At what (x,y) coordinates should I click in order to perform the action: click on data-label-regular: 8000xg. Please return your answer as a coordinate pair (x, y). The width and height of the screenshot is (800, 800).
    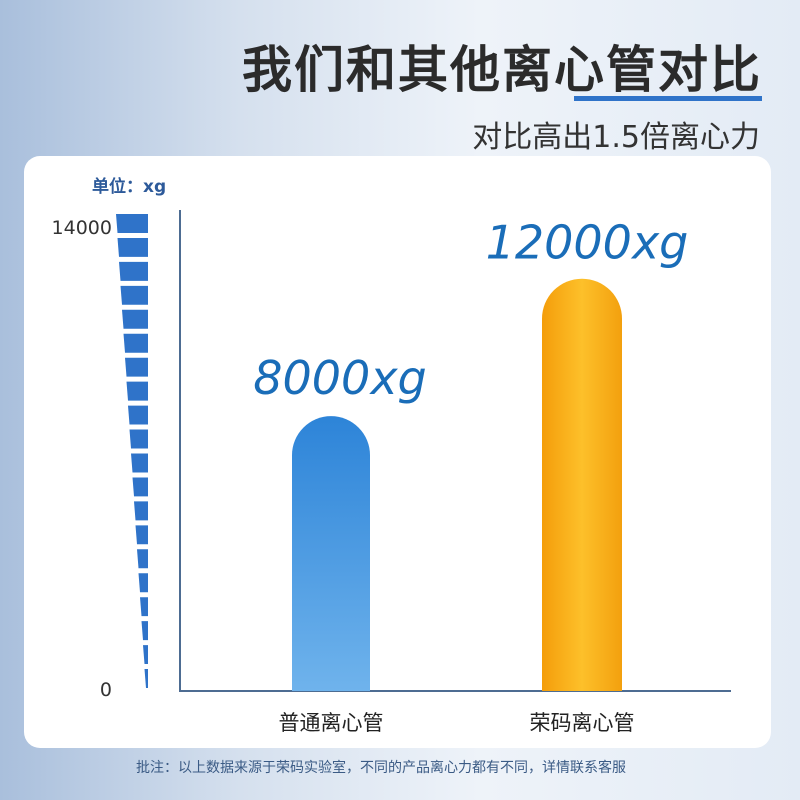
    Looking at the image, I should click on (340, 378).